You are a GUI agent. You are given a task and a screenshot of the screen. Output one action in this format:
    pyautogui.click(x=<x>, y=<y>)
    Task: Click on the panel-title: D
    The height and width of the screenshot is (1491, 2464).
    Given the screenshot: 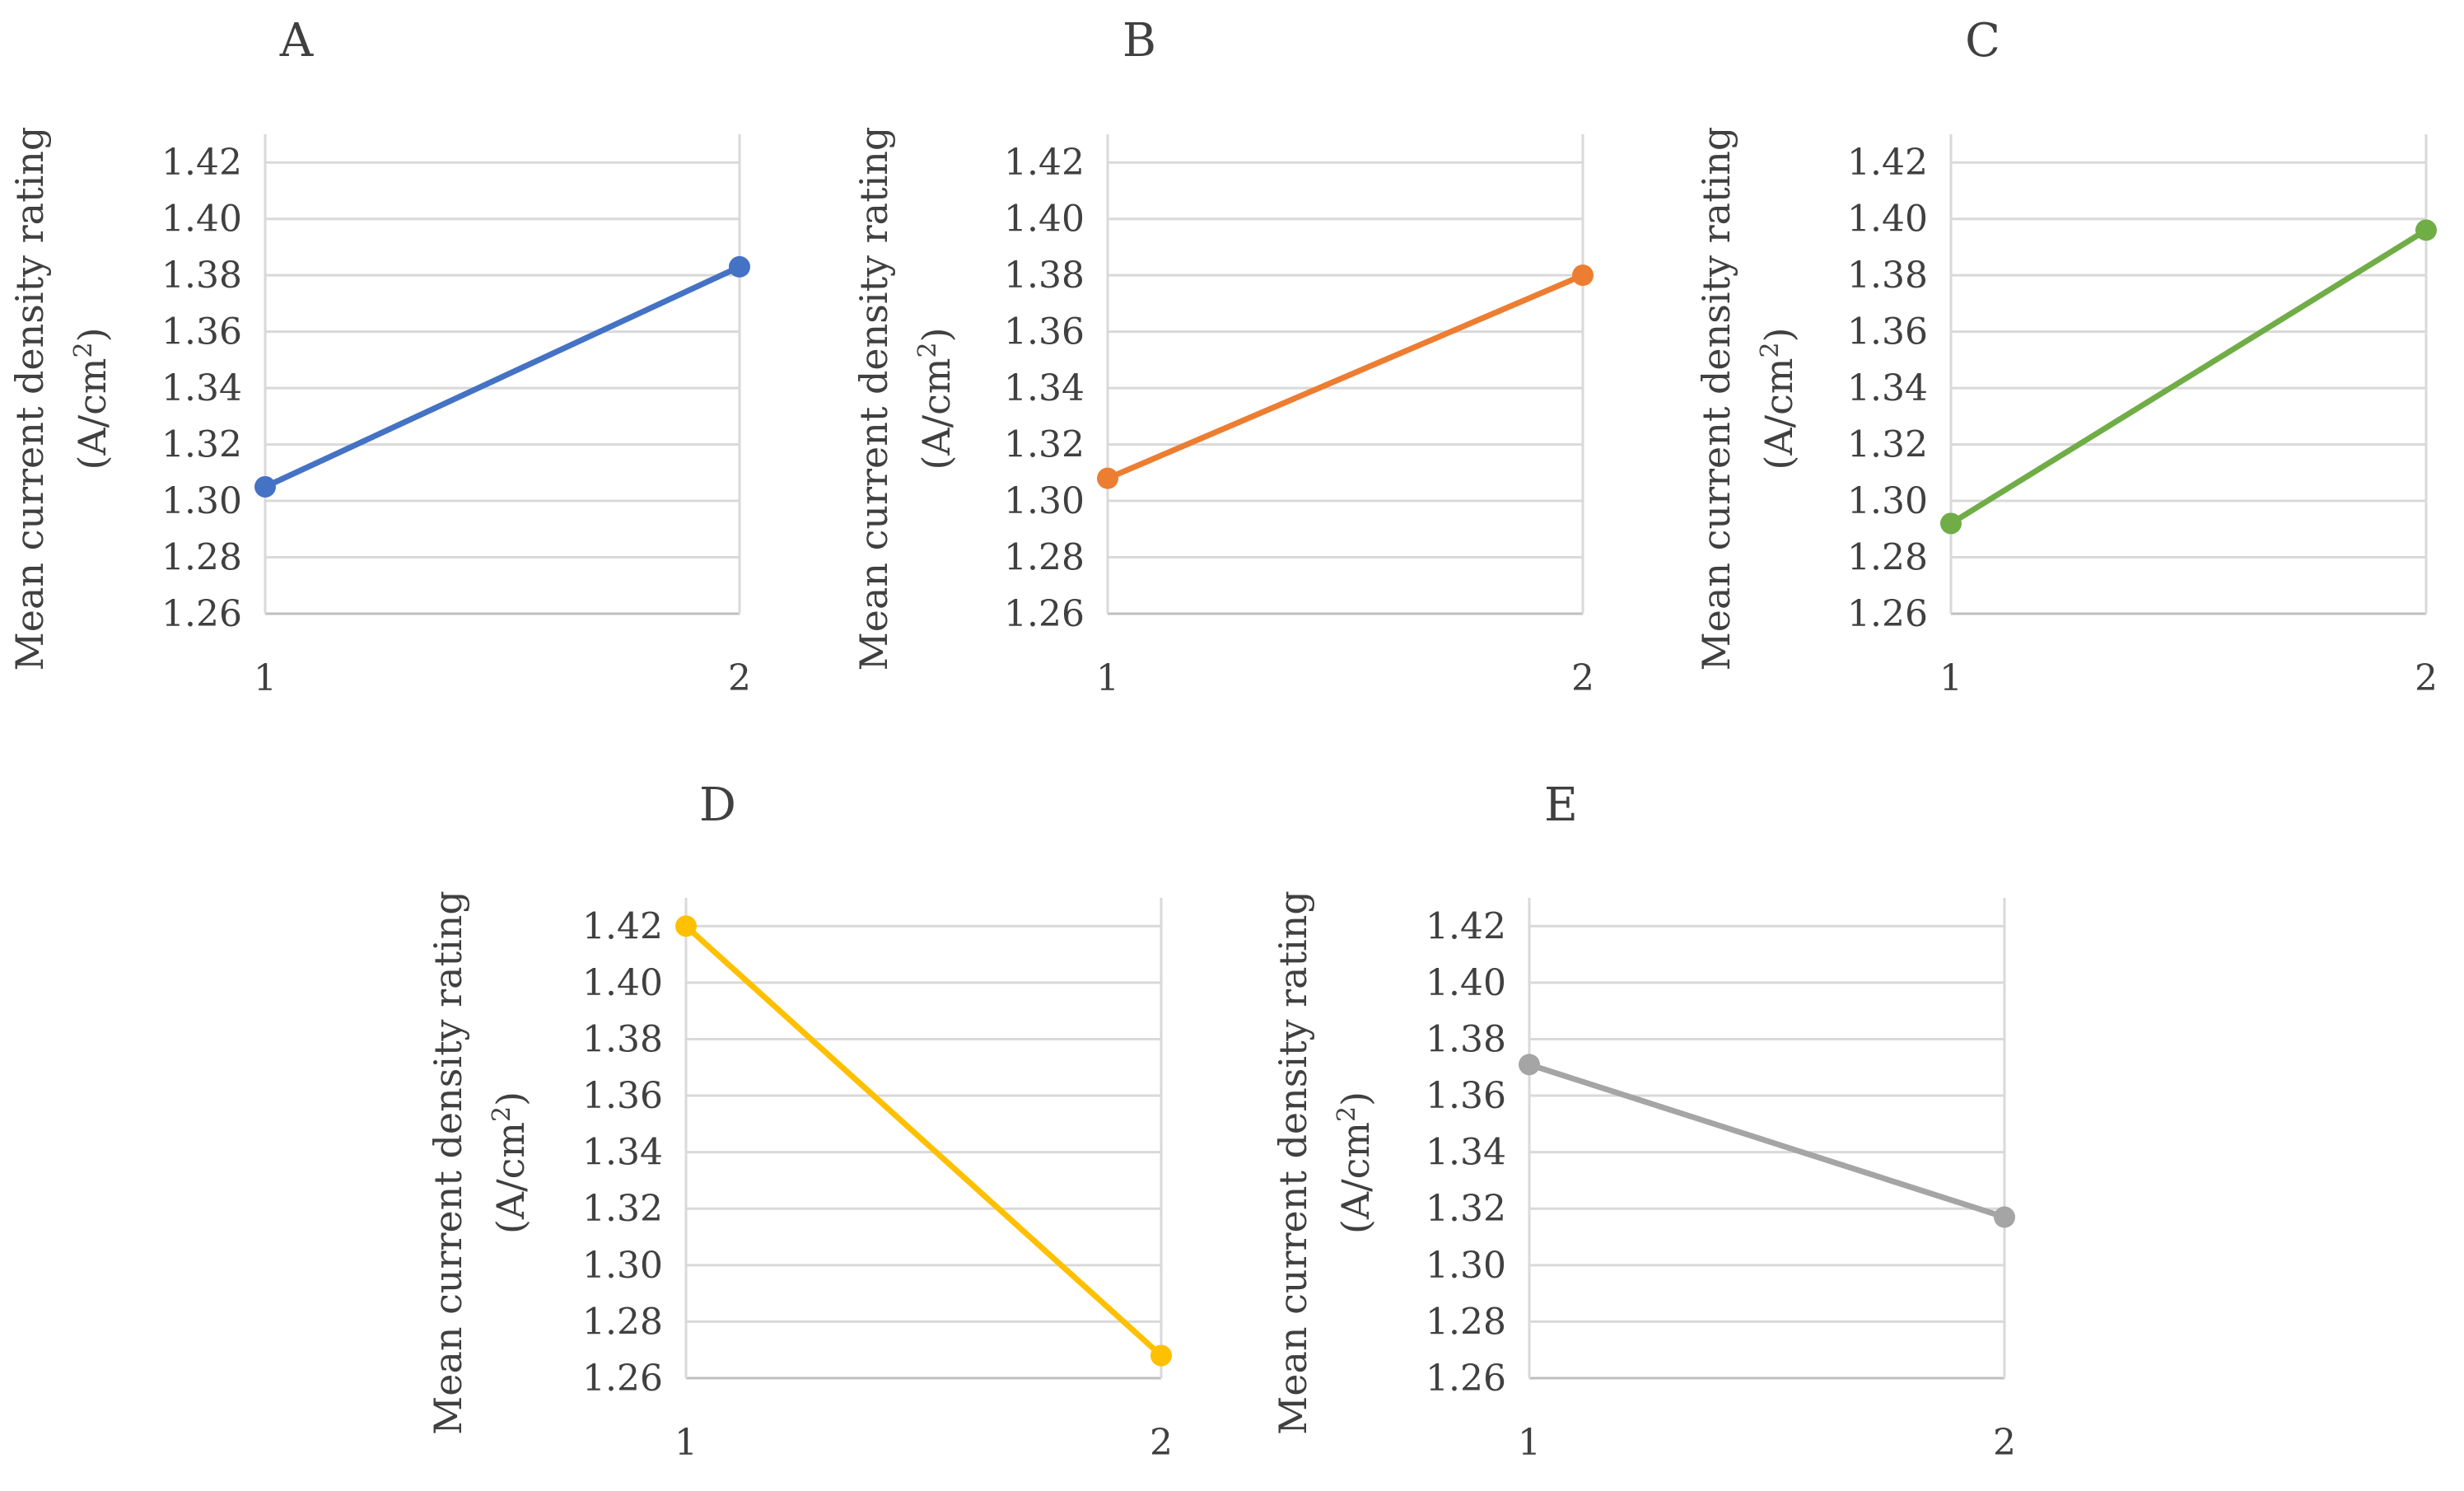 What is the action you would take?
    pyautogui.click(x=717, y=805)
    